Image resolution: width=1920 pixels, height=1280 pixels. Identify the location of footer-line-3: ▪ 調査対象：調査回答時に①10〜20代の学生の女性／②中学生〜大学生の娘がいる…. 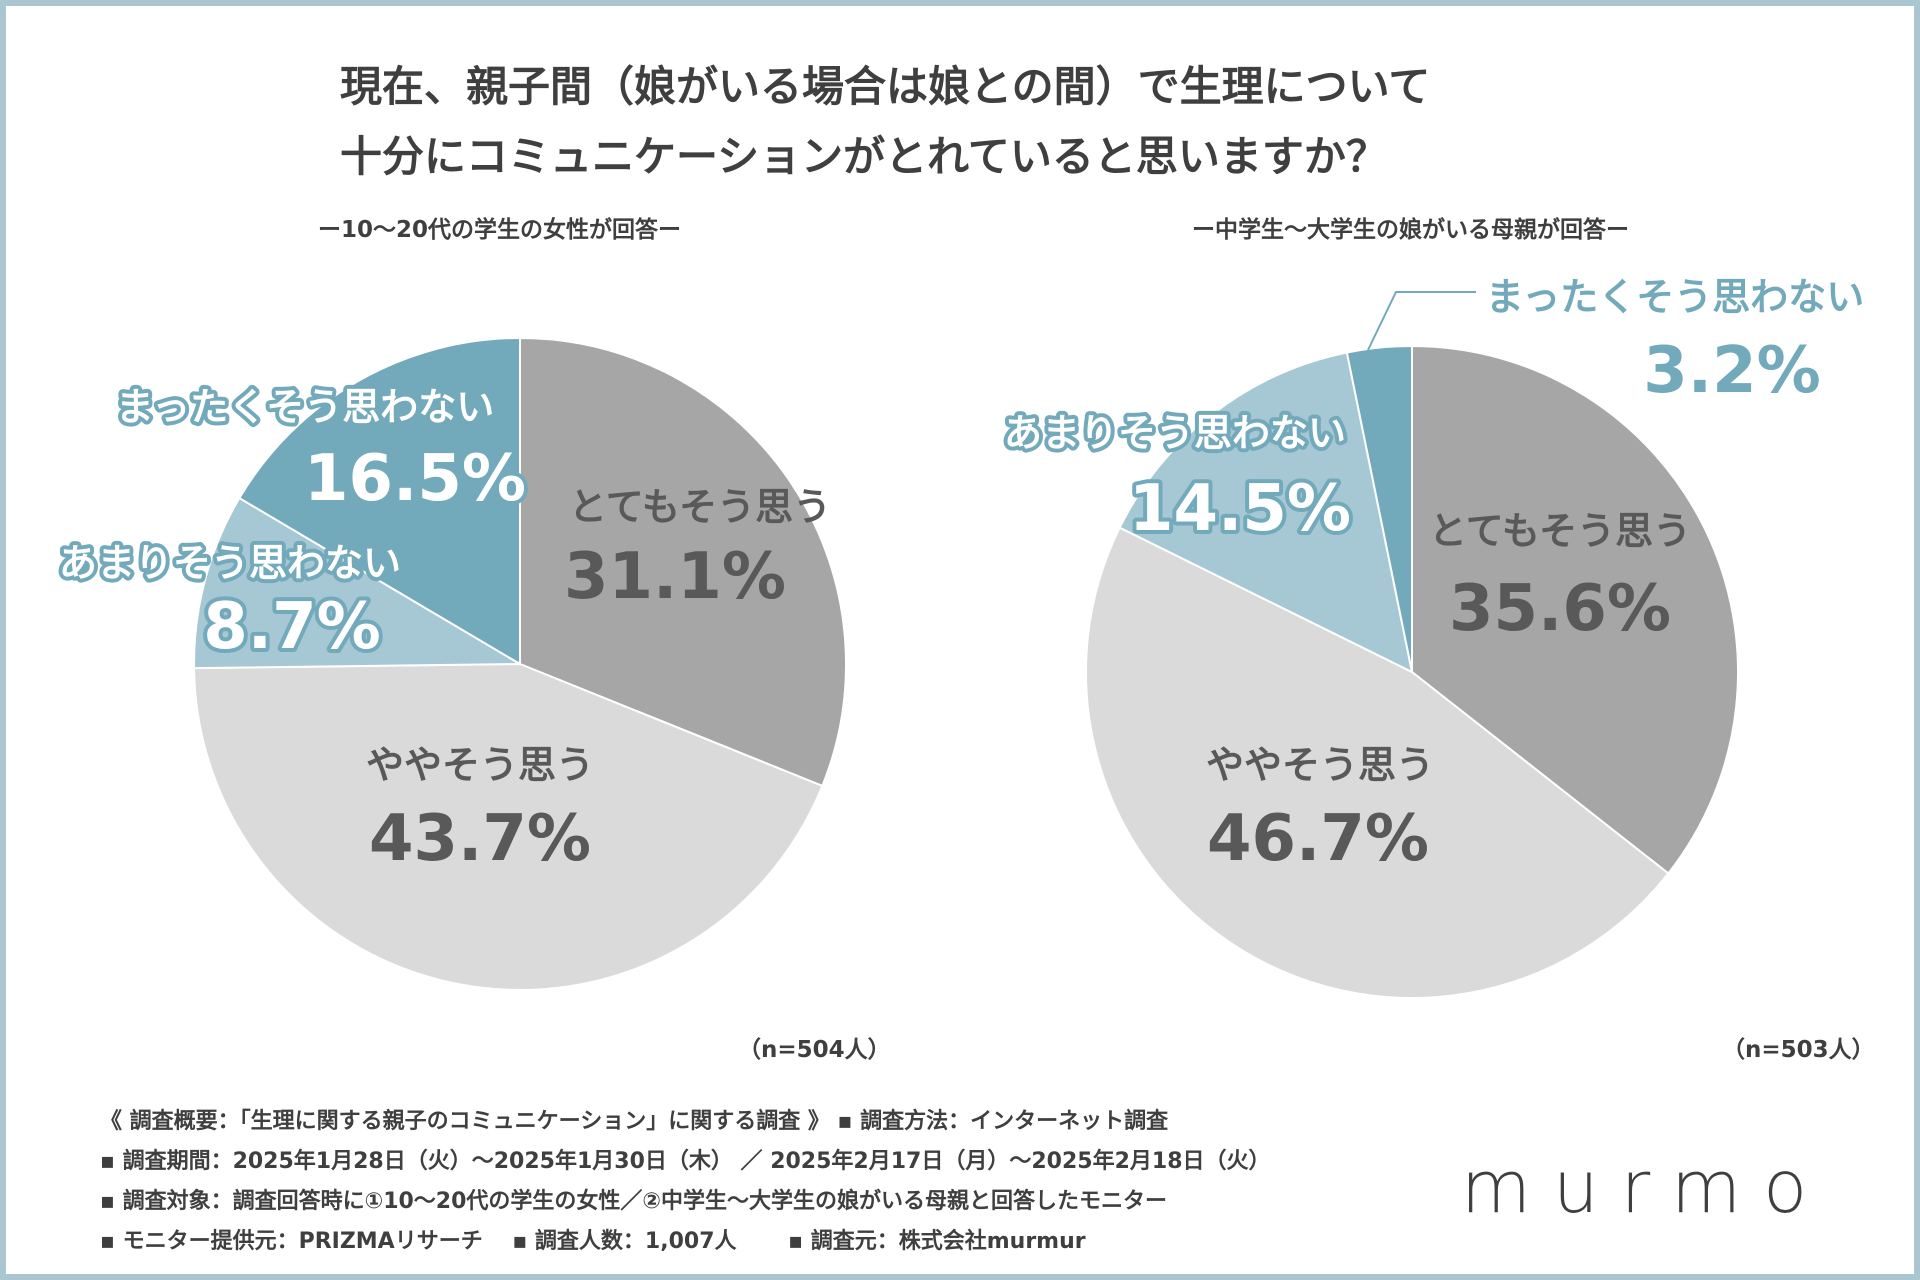
(634, 1201).